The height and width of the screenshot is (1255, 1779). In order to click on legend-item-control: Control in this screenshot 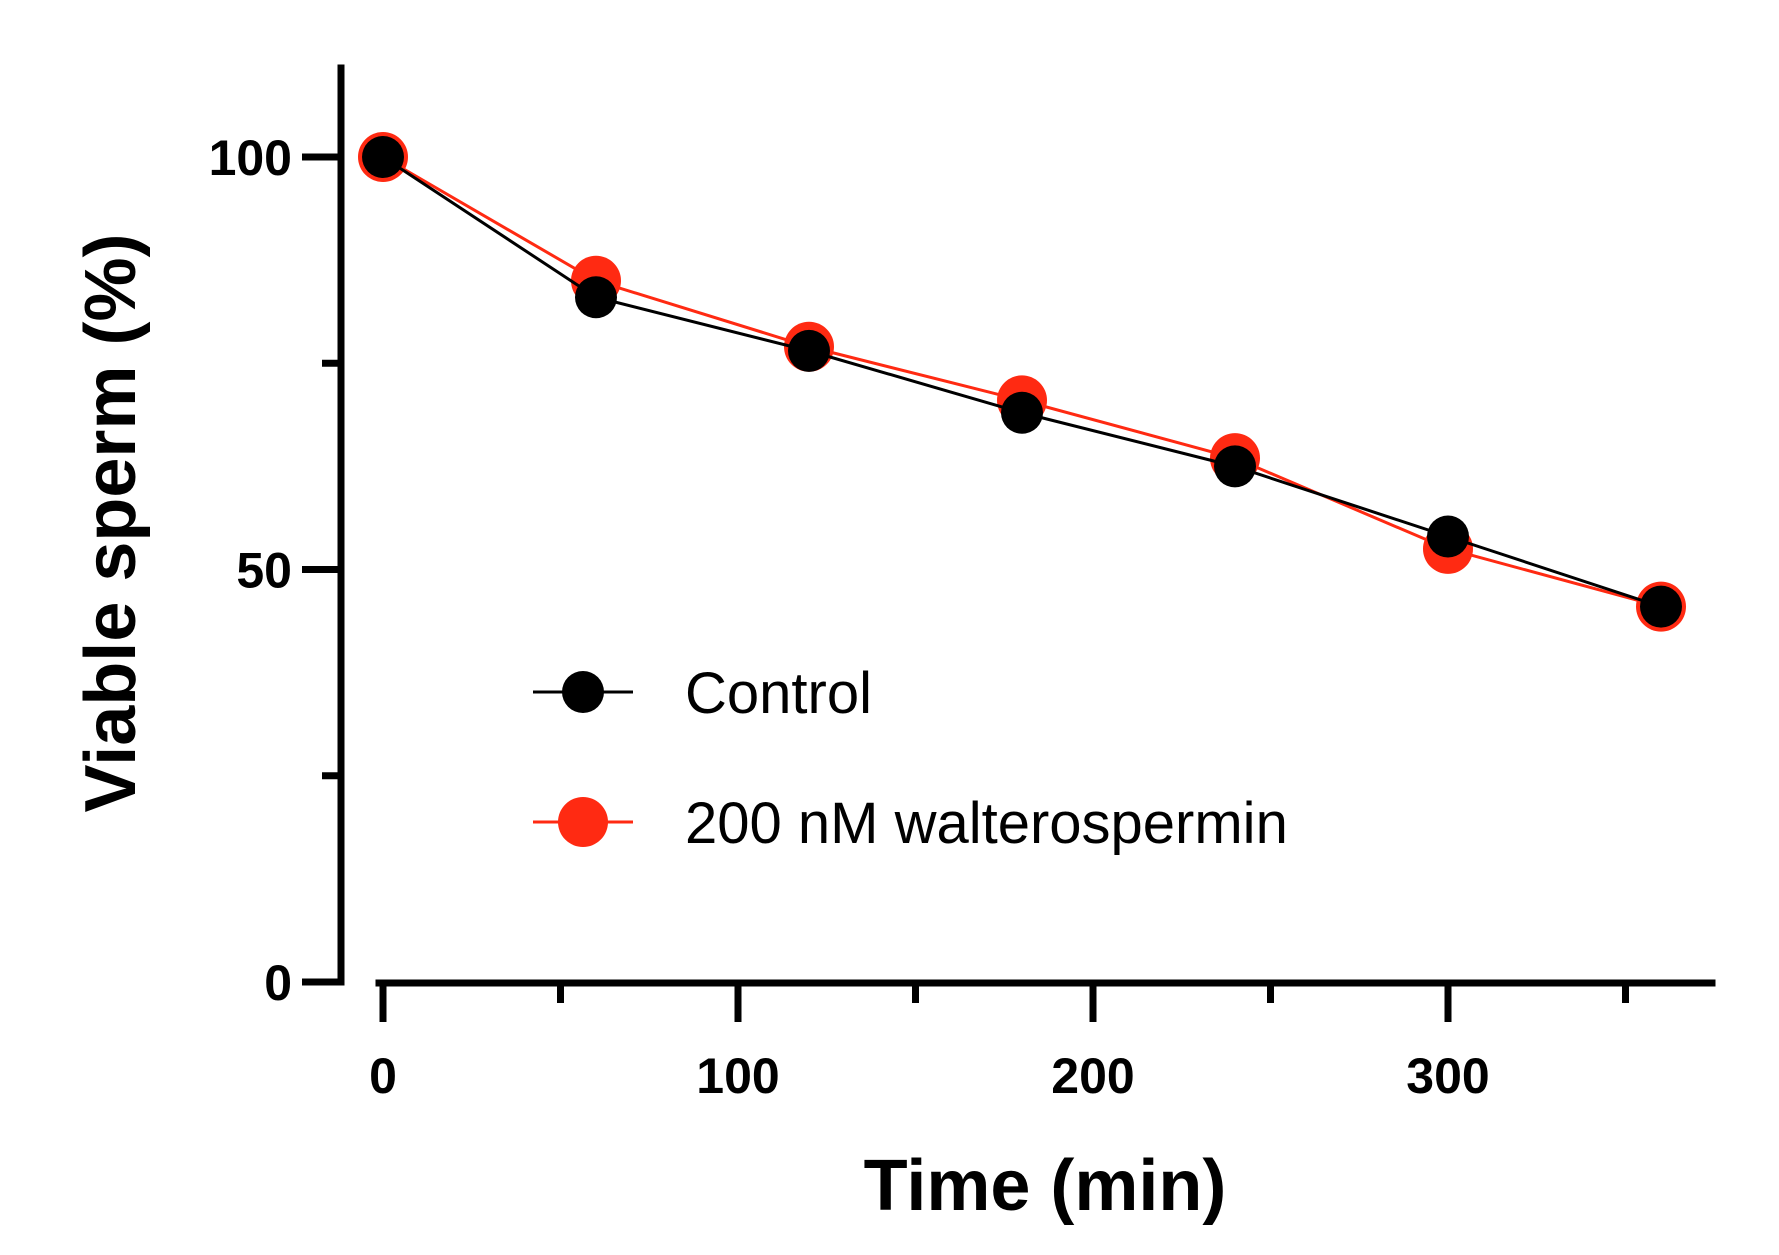, I will do `click(702, 693)`.